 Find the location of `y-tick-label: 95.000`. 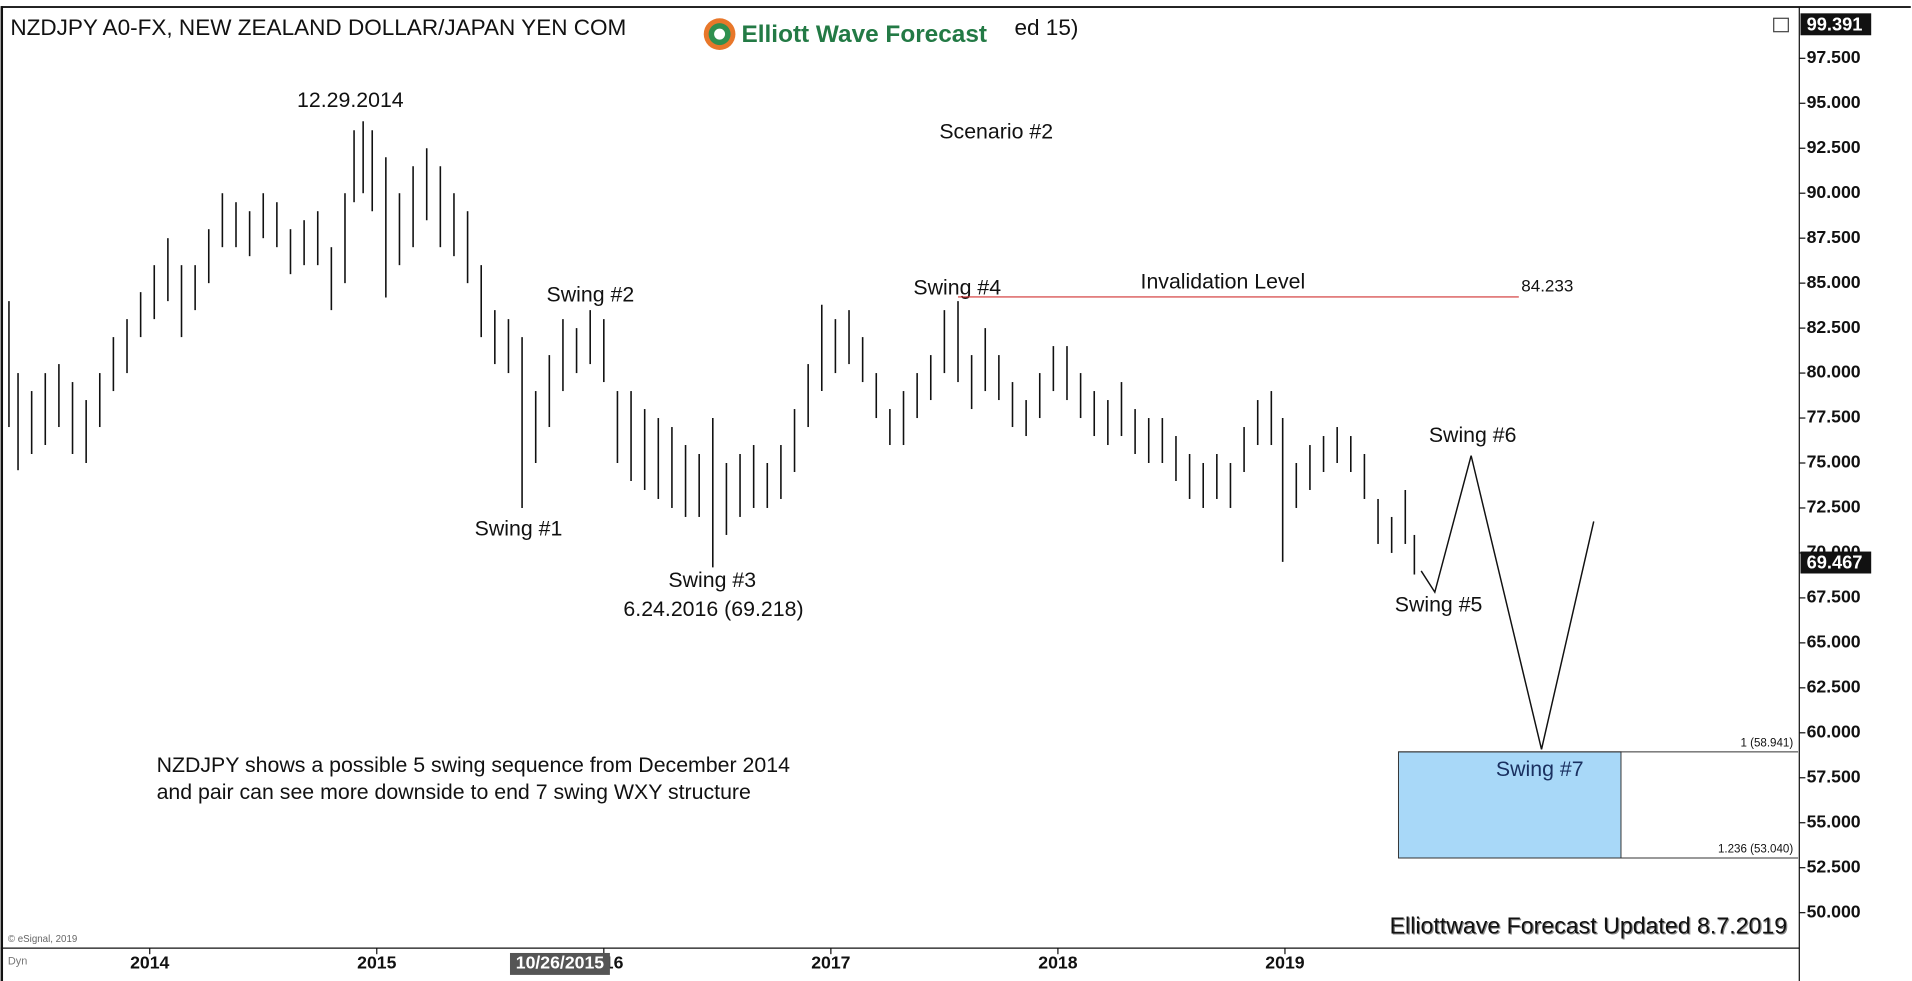

y-tick-label: 95.000 is located at coordinates (1834, 102).